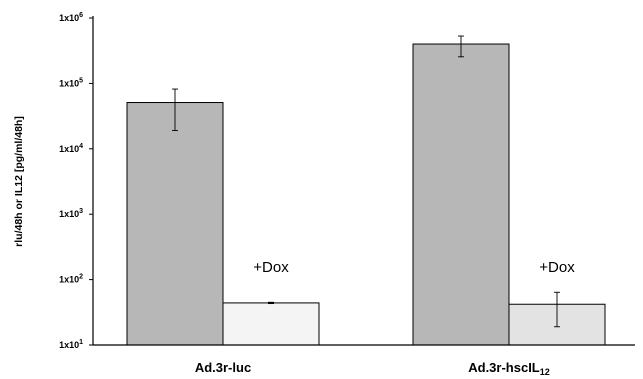  What do you see at coordinates (71, 148) in the screenshot?
I see `y-tick-label: 1x104` at bounding box center [71, 148].